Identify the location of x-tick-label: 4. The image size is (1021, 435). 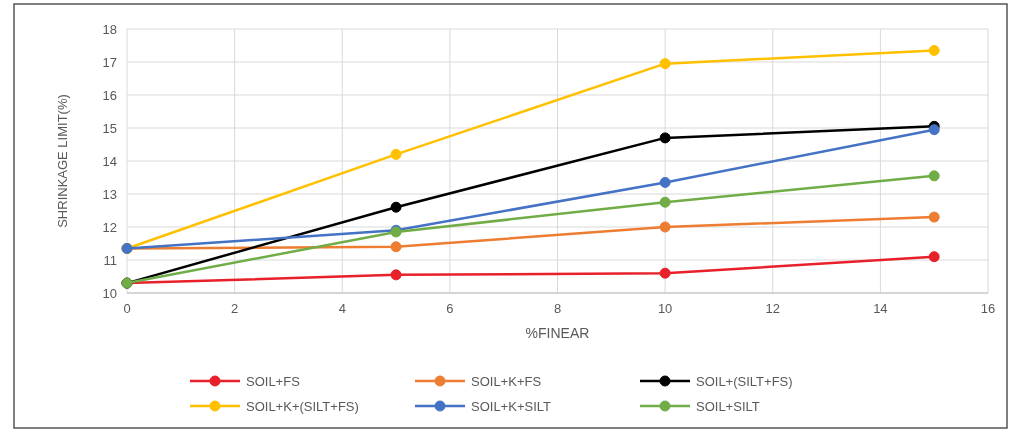
(342, 308).